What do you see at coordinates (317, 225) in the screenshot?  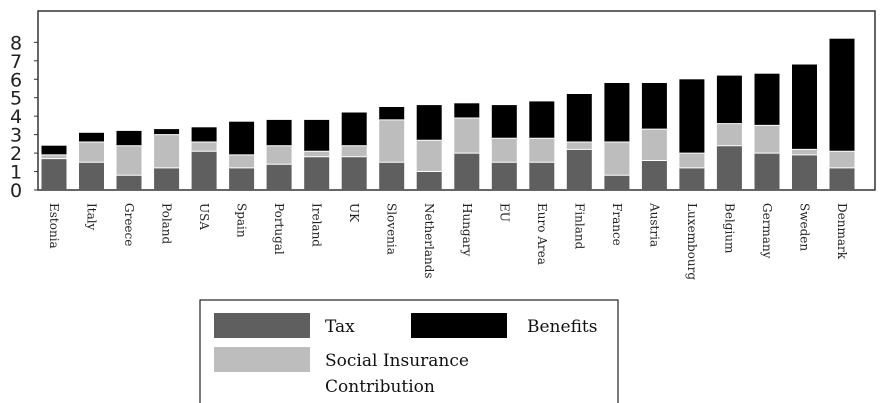 I see `category-label-ireland: Ireland` at bounding box center [317, 225].